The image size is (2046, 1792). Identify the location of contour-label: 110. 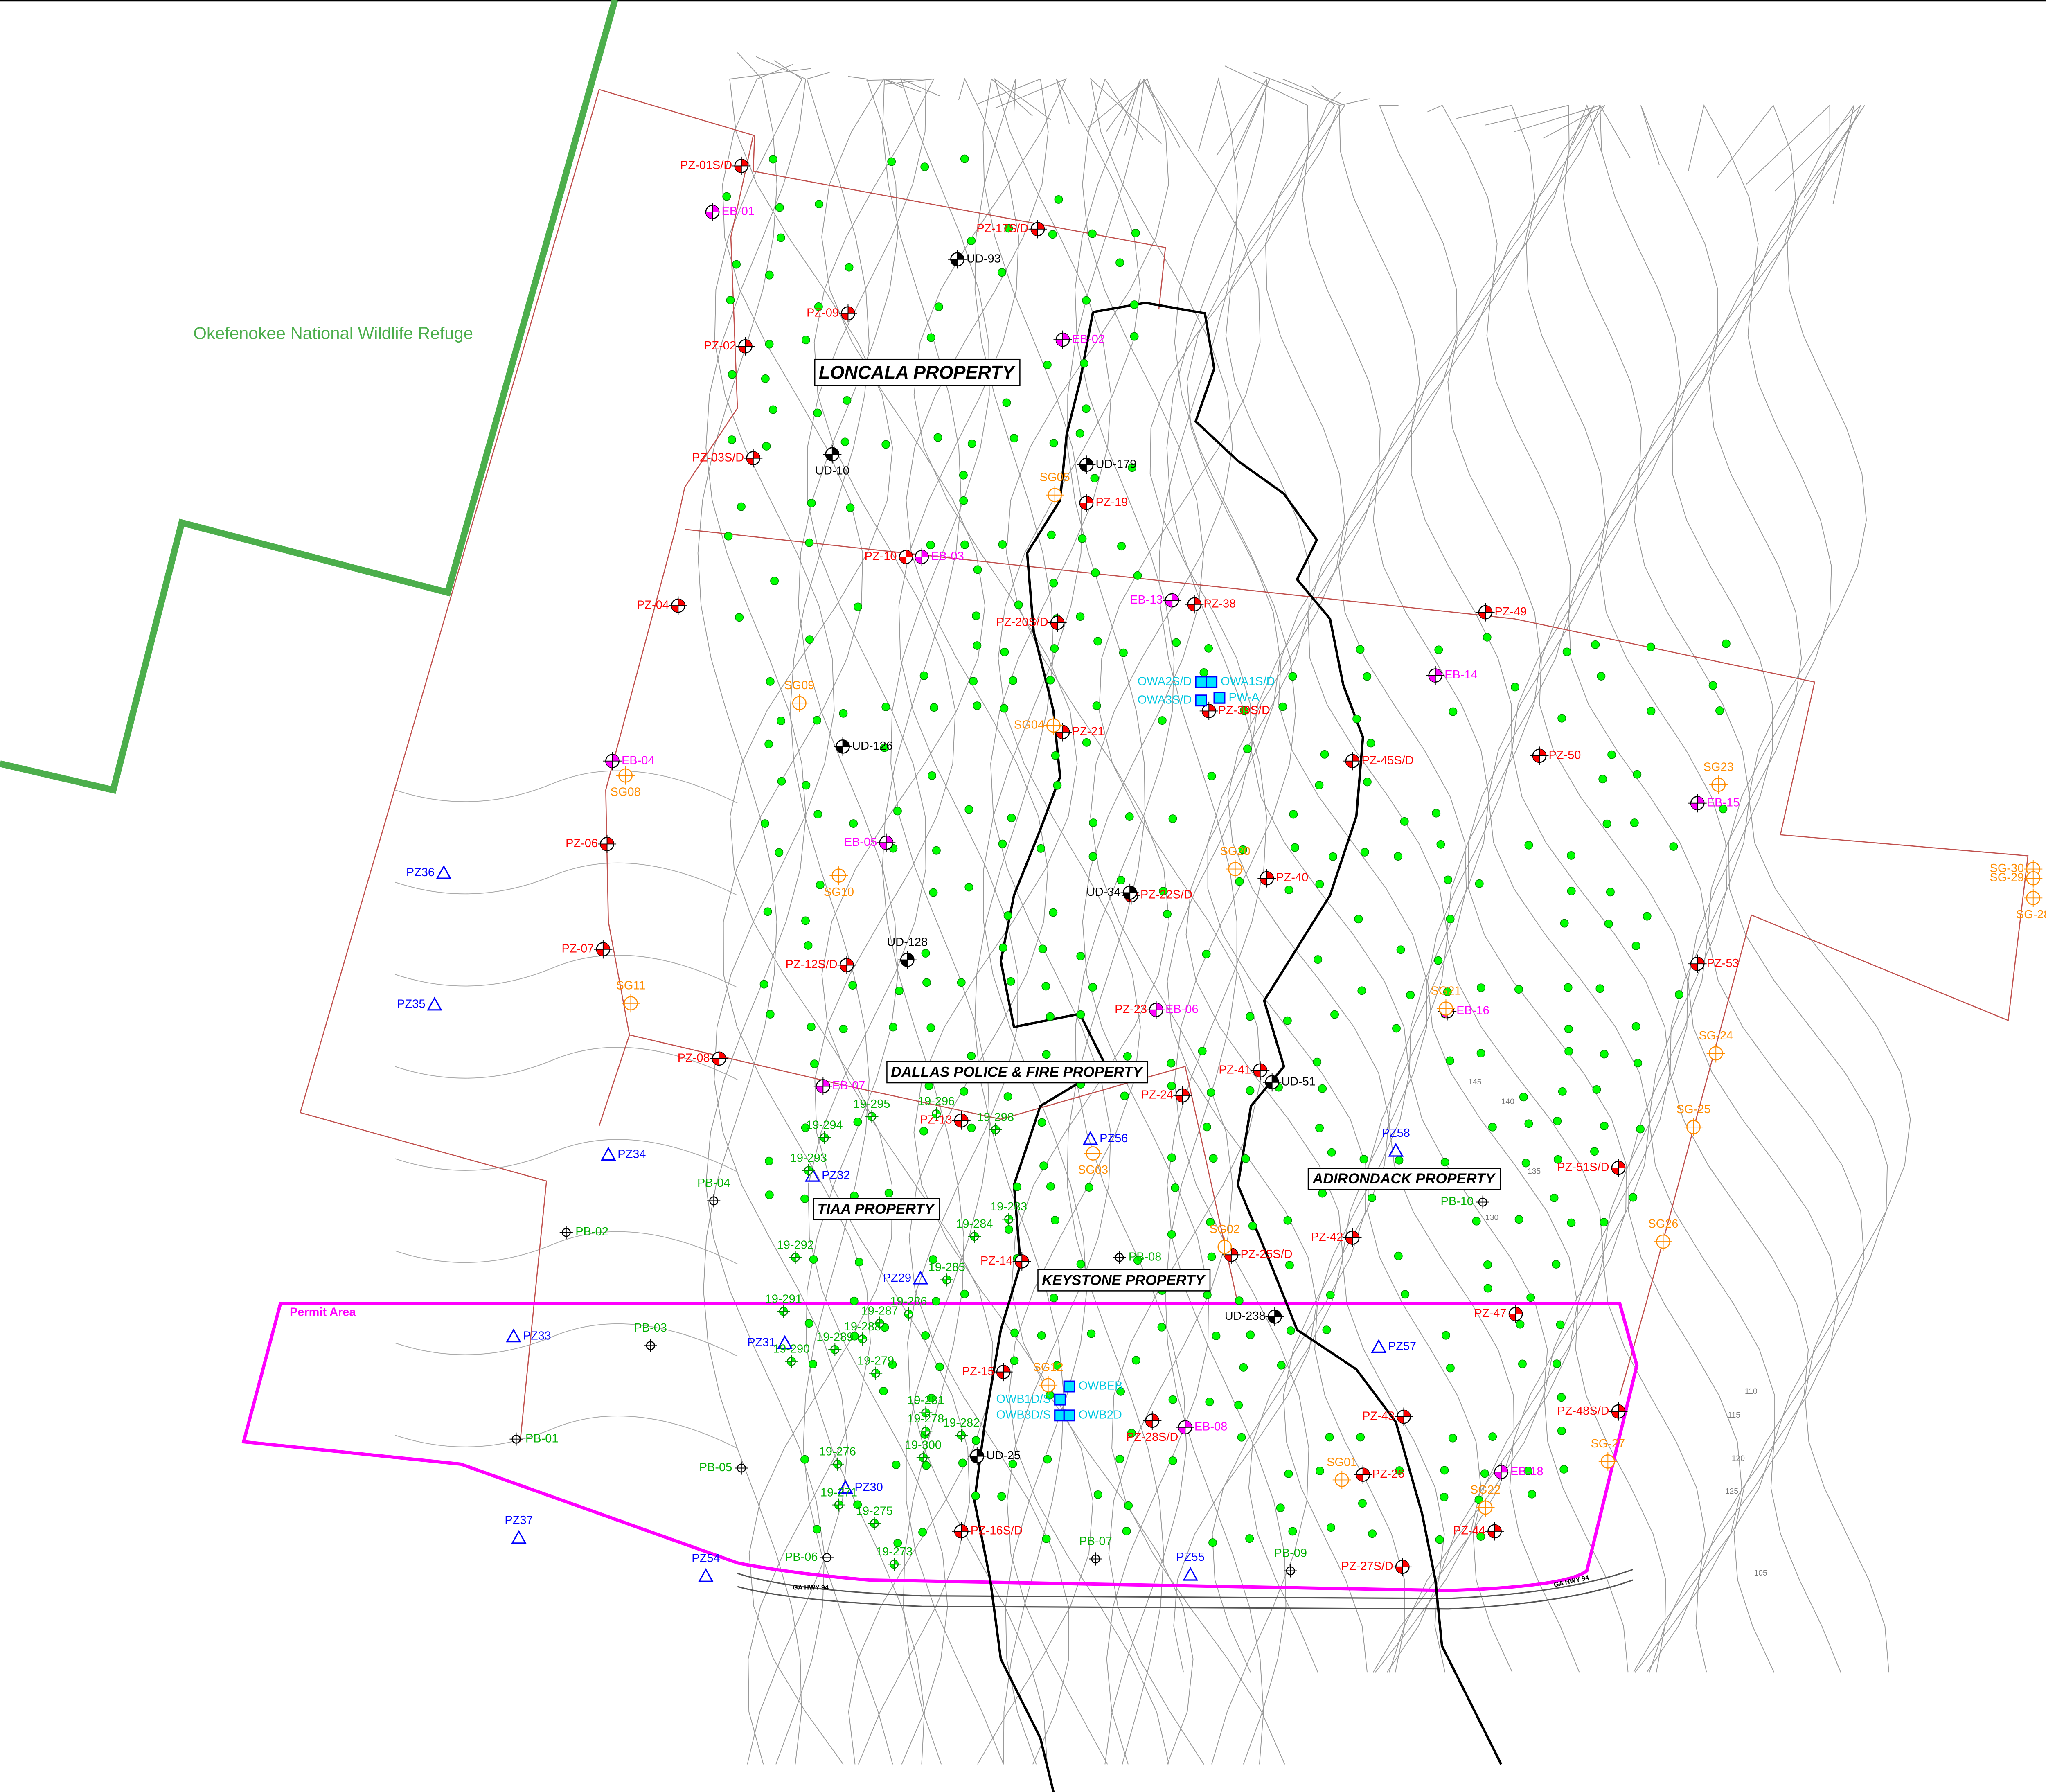
(1751, 1391).